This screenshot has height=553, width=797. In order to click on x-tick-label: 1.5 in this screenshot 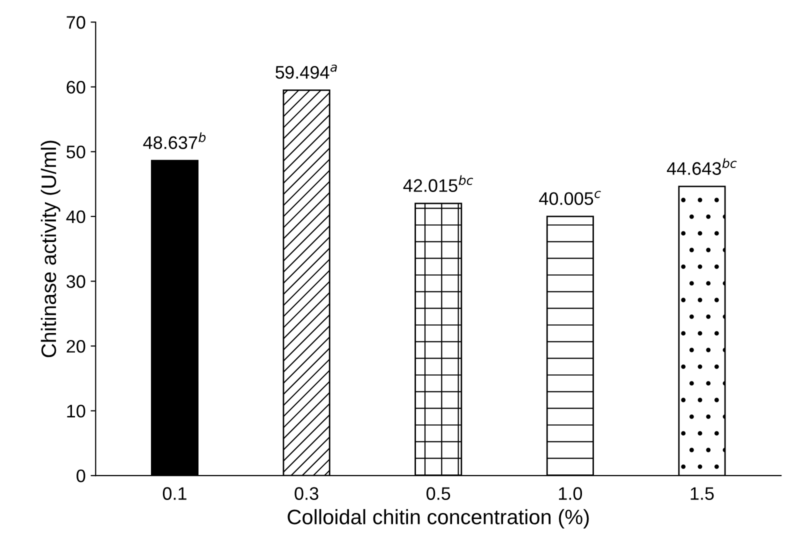, I will do `click(702, 493)`.